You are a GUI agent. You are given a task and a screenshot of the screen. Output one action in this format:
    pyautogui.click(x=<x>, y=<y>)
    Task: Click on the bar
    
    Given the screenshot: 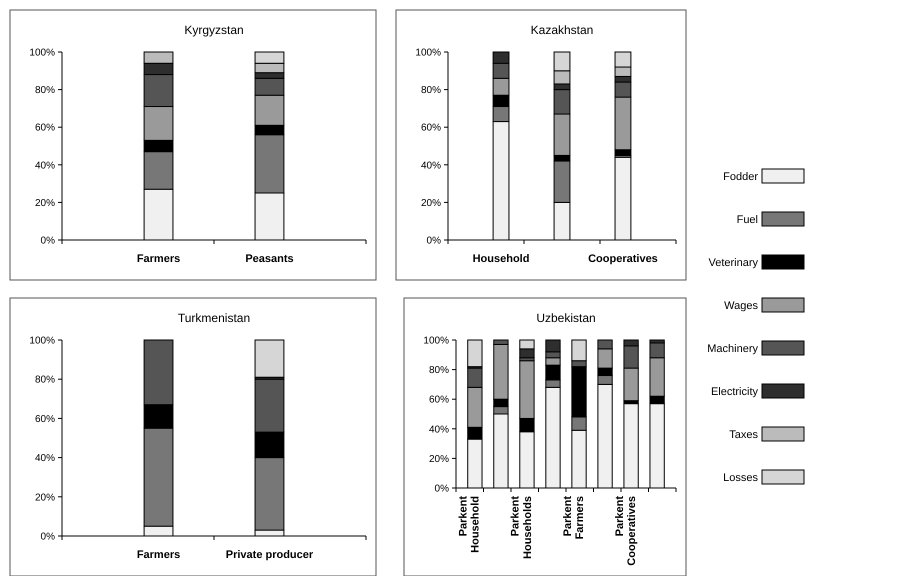 What is the action you would take?
    pyautogui.click(x=269, y=359)
    